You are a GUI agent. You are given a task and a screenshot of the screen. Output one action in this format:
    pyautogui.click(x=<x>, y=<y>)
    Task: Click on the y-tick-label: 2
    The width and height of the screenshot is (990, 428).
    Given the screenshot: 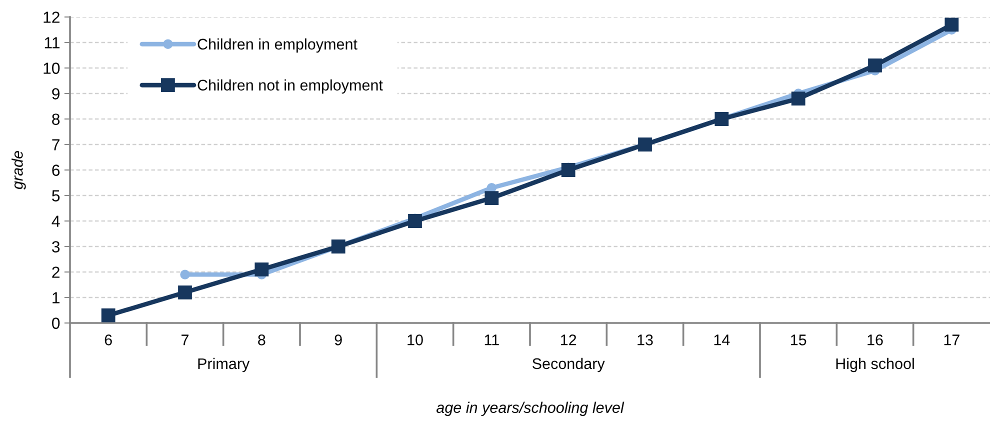 What is the action you would take?
    pyautogui.click(x=56, y=272)
    